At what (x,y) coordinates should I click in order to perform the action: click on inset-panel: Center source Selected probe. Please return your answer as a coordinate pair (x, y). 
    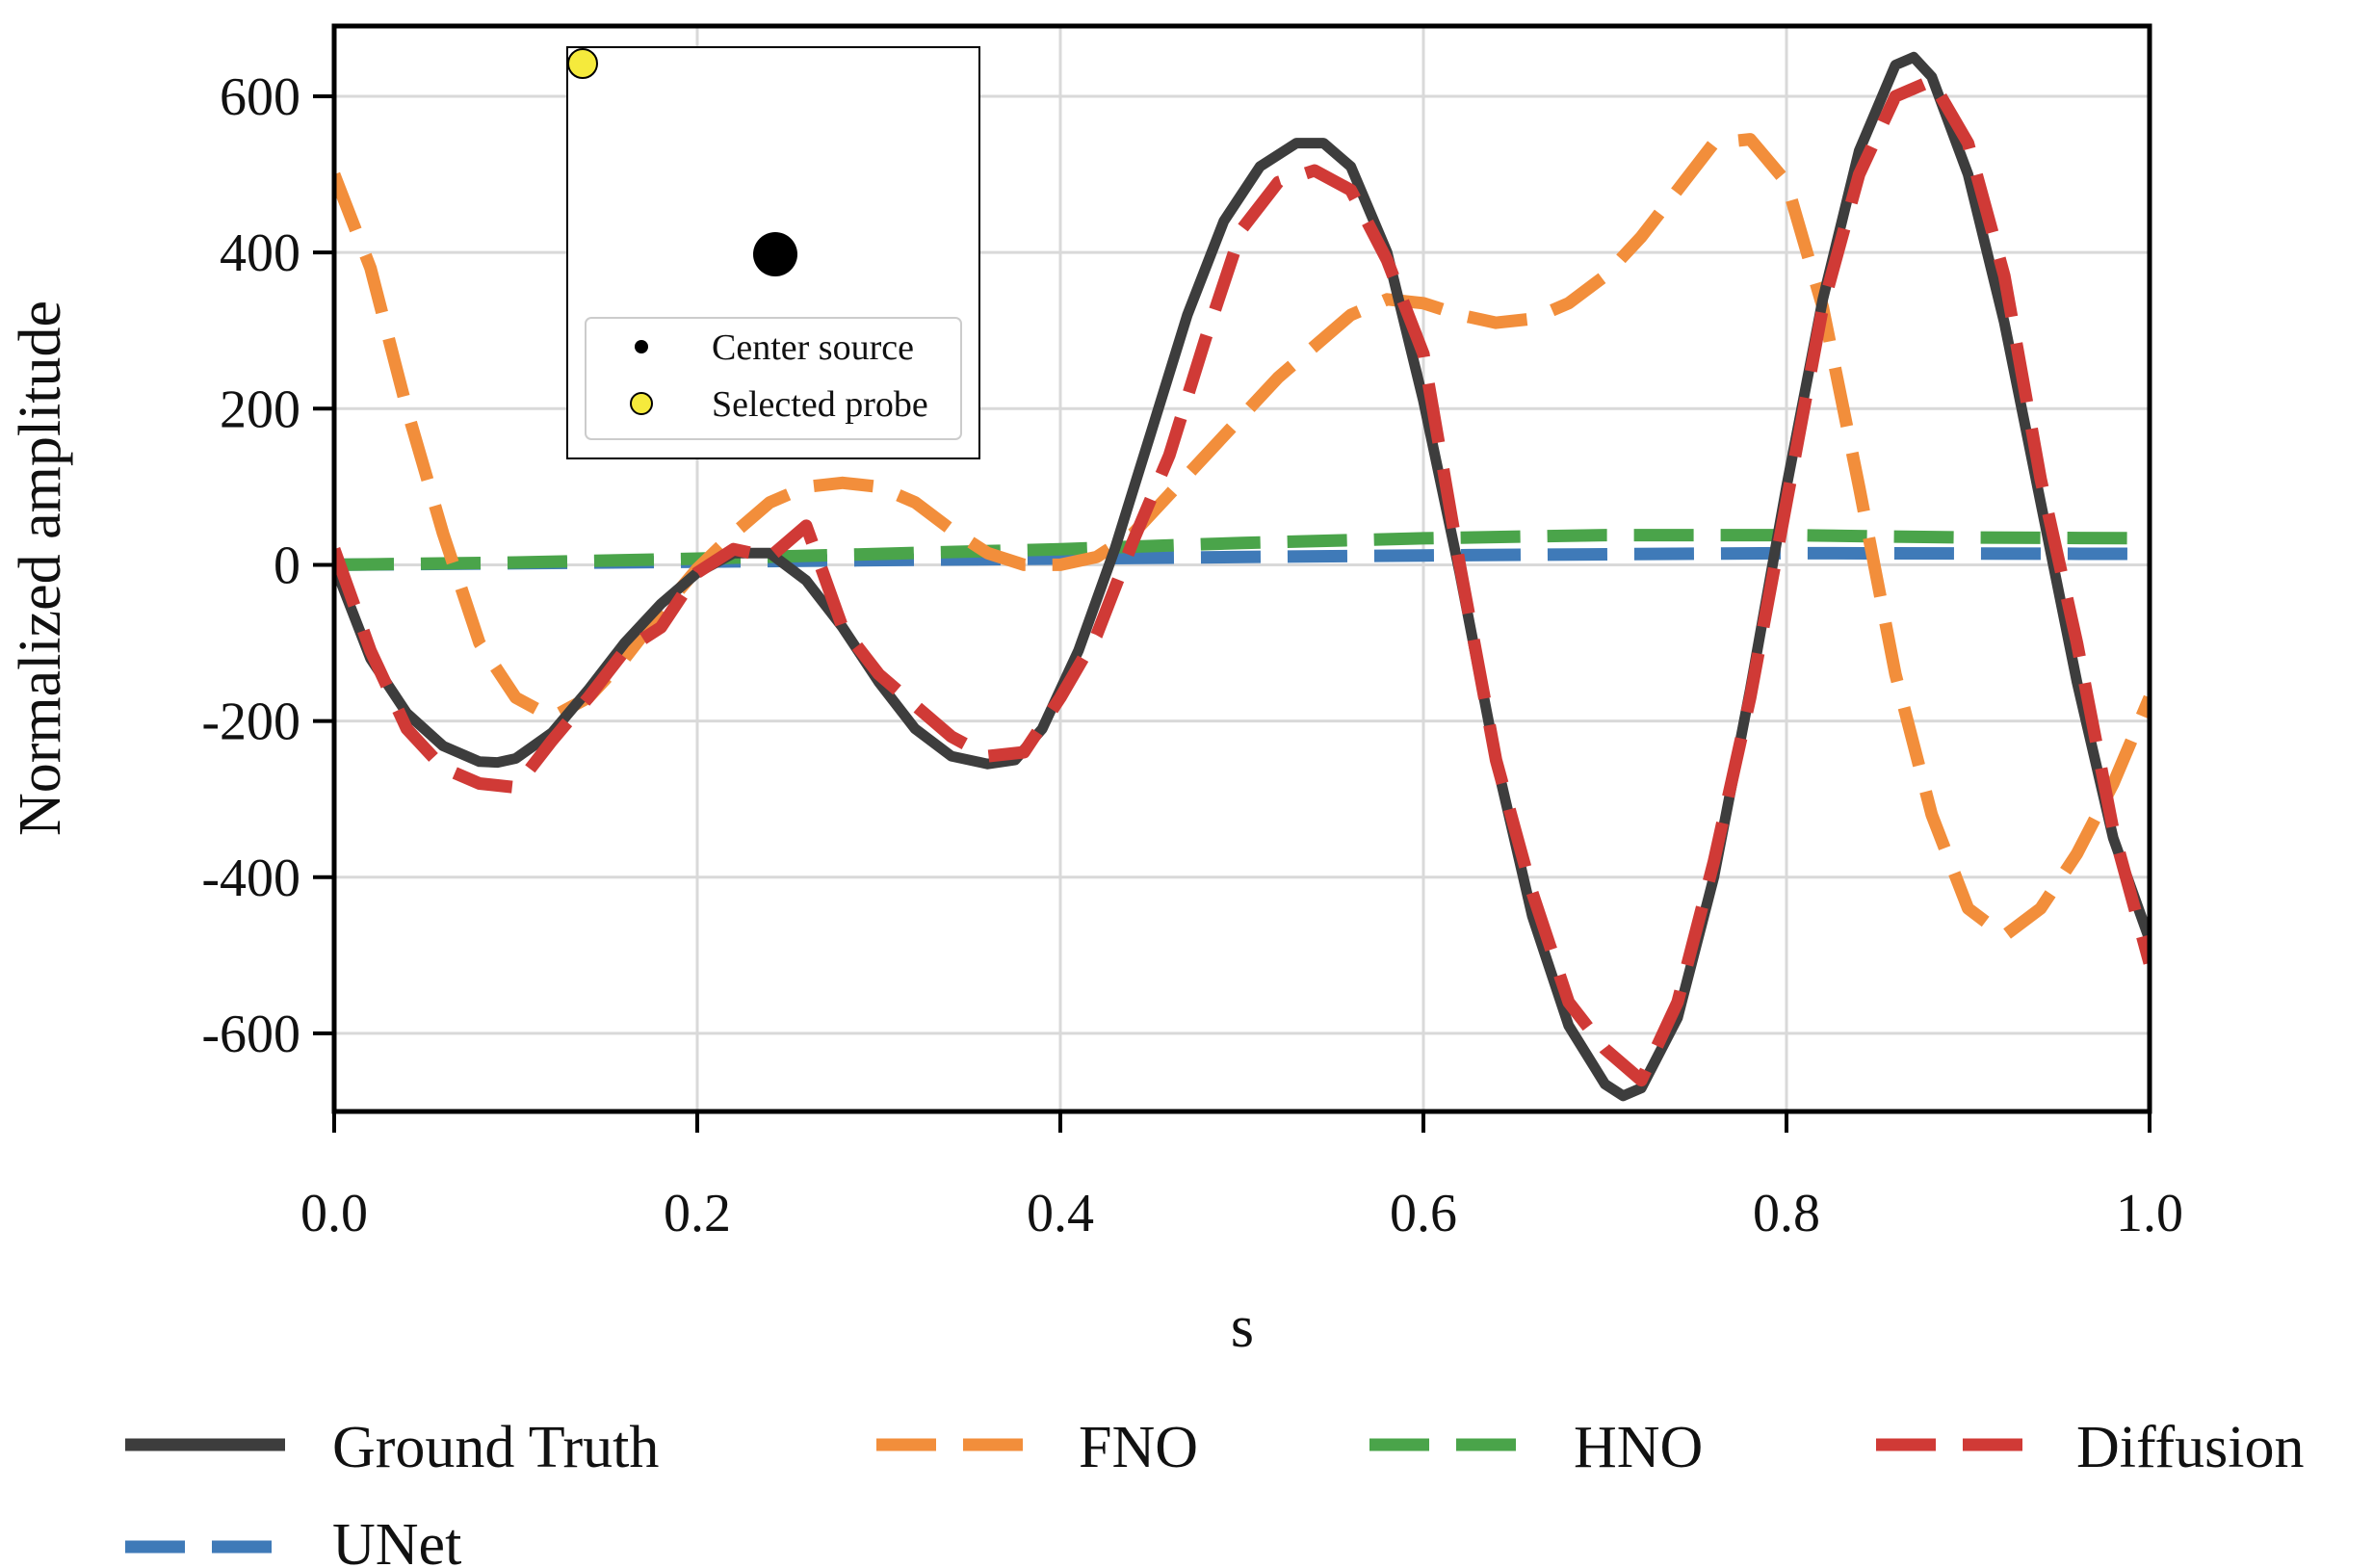
    Looking at the image, I should click on (773, 252).